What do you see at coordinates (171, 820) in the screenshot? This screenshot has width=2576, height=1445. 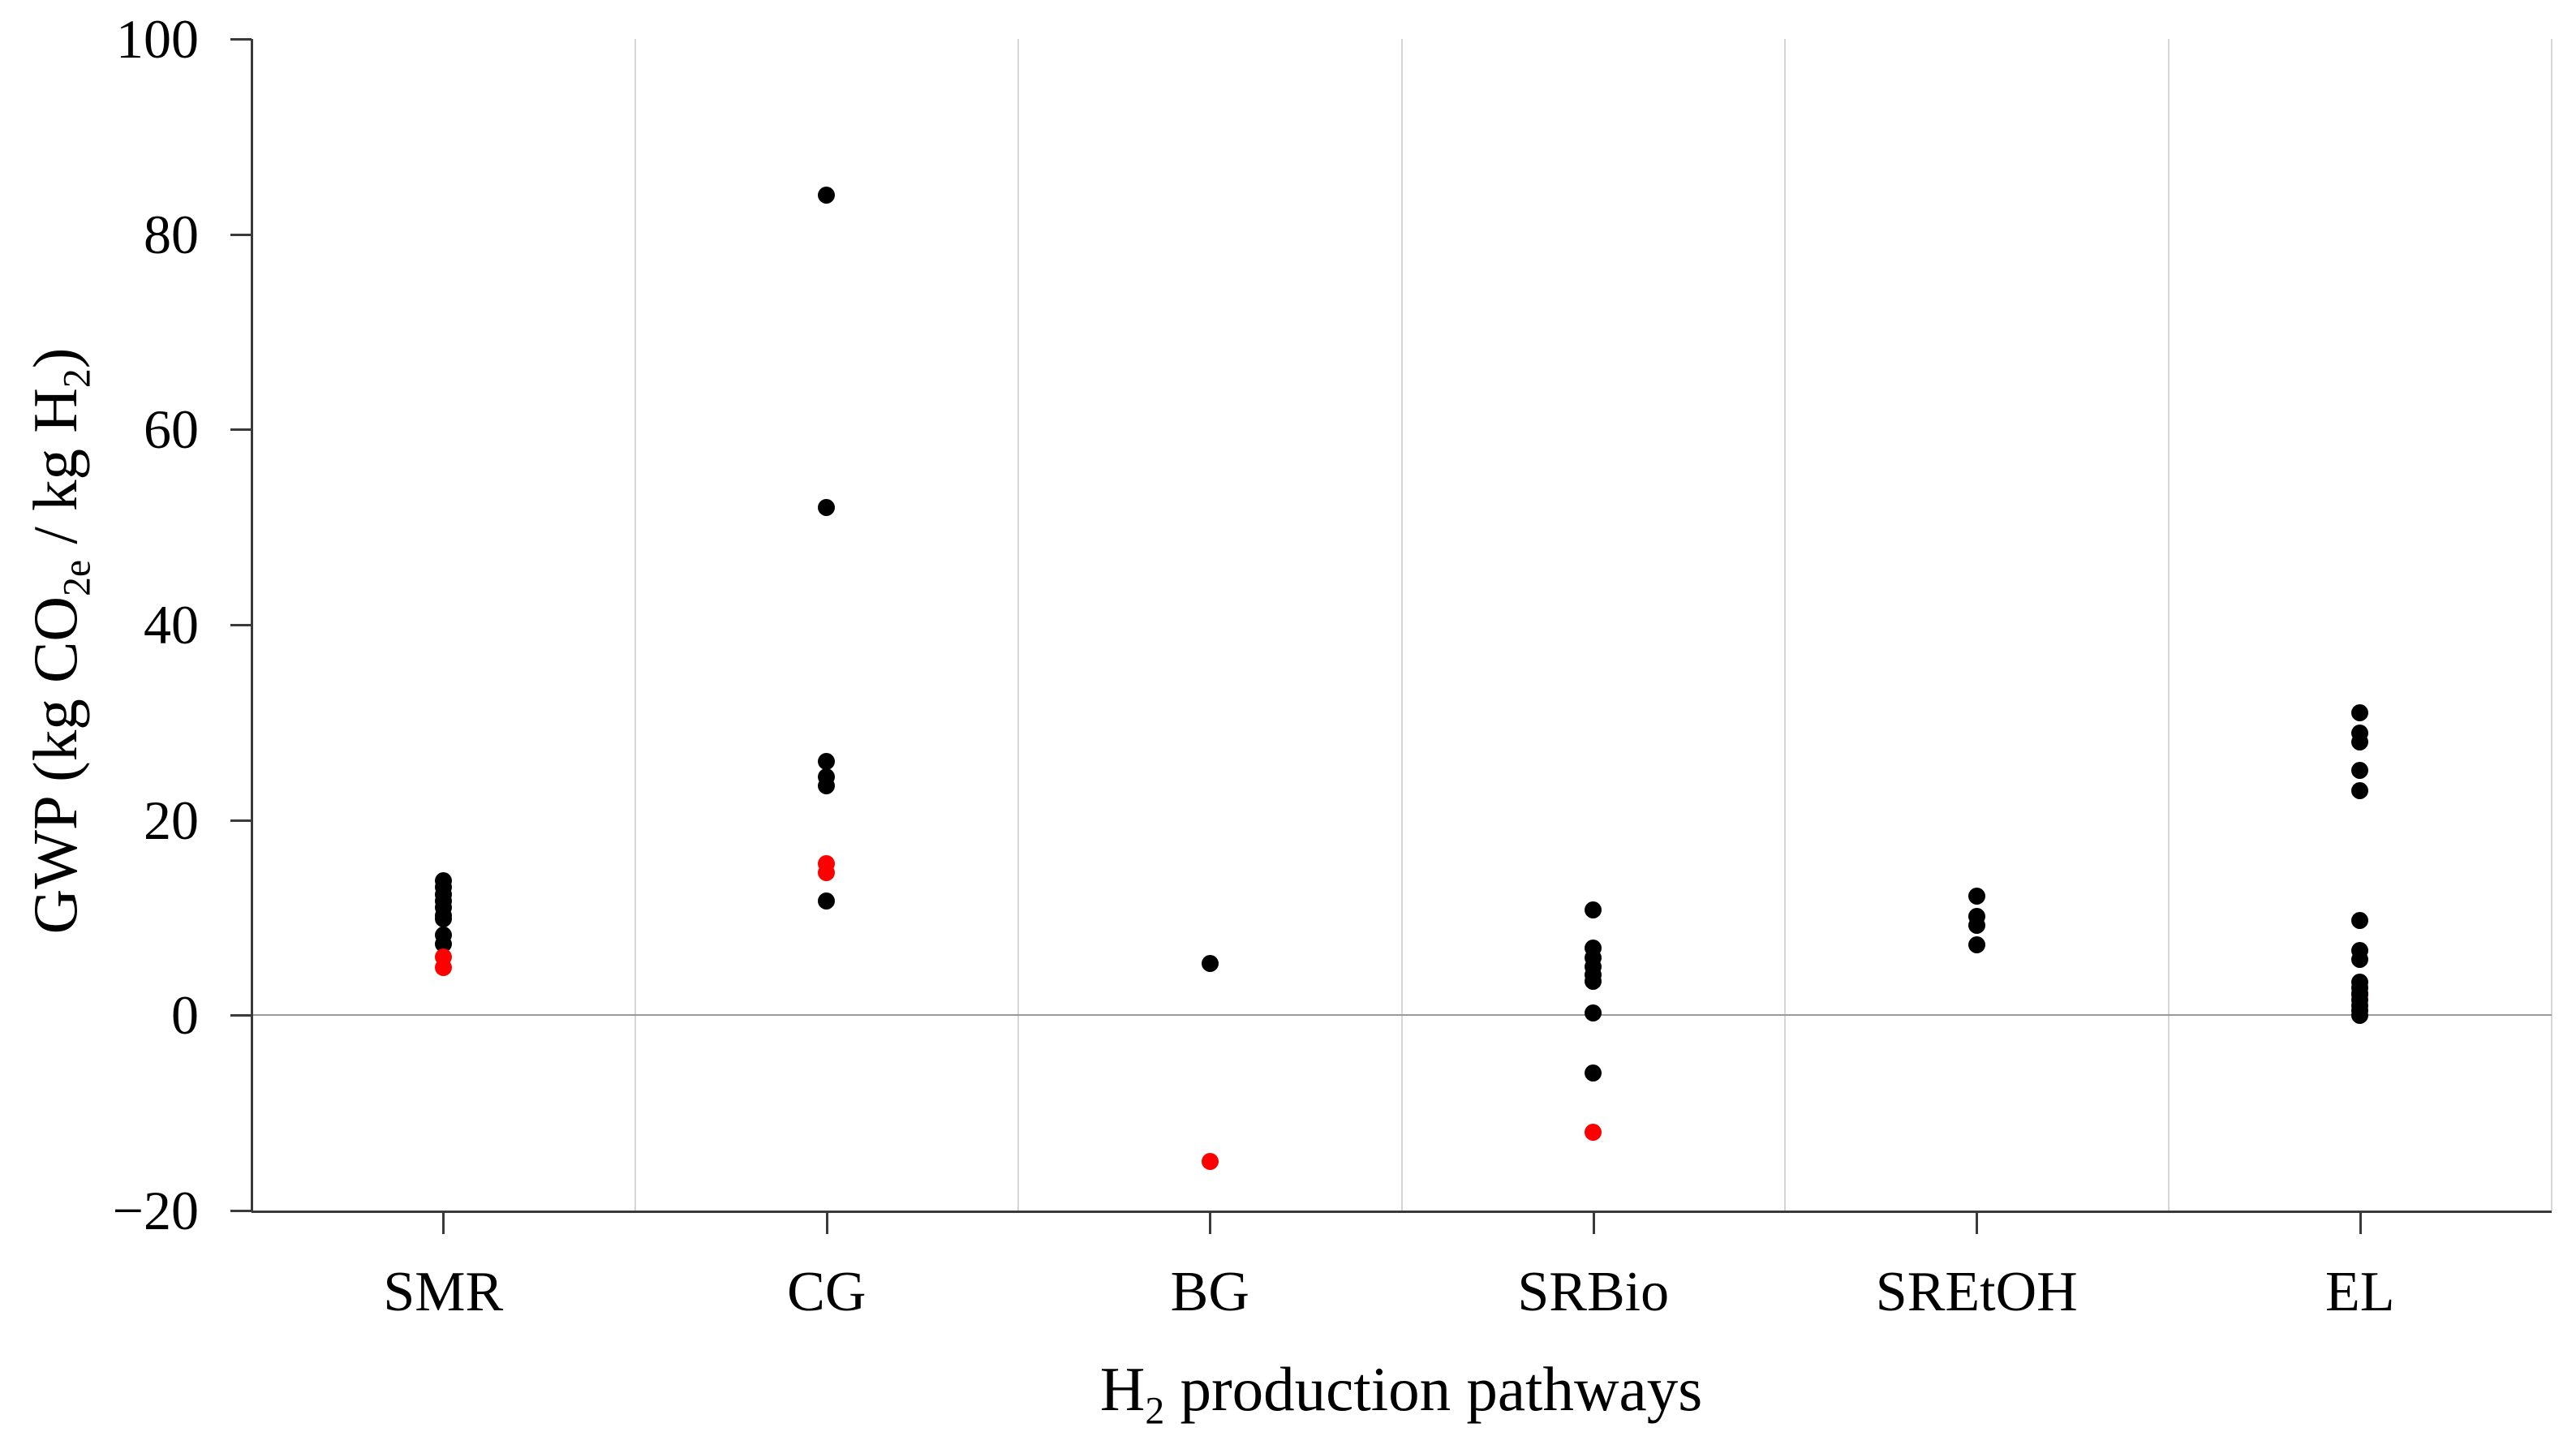 I see `y-tick-label: 20` at bounding box center [171, 820].